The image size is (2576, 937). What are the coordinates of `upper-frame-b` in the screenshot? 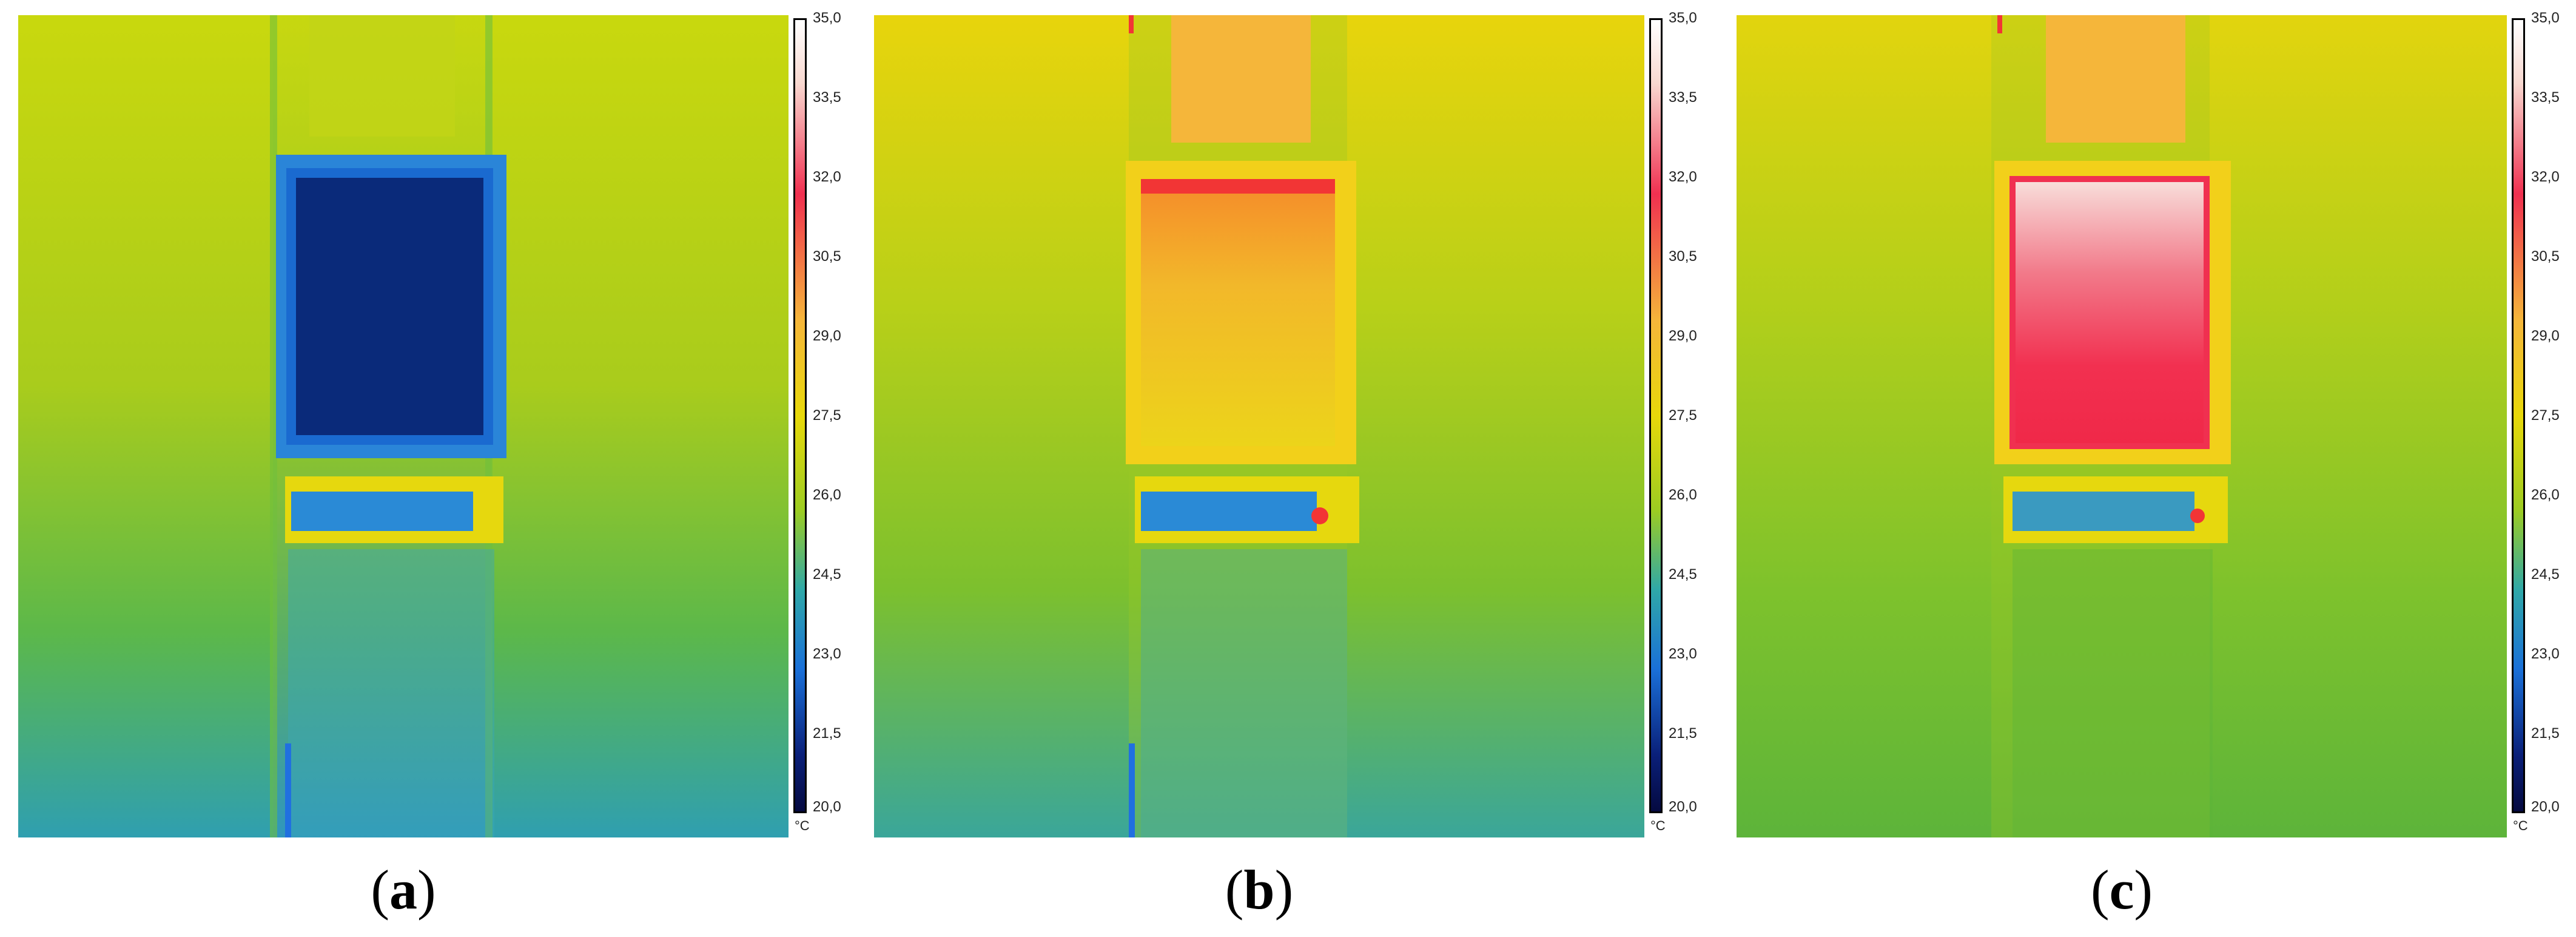 It's located at (1241, 79).